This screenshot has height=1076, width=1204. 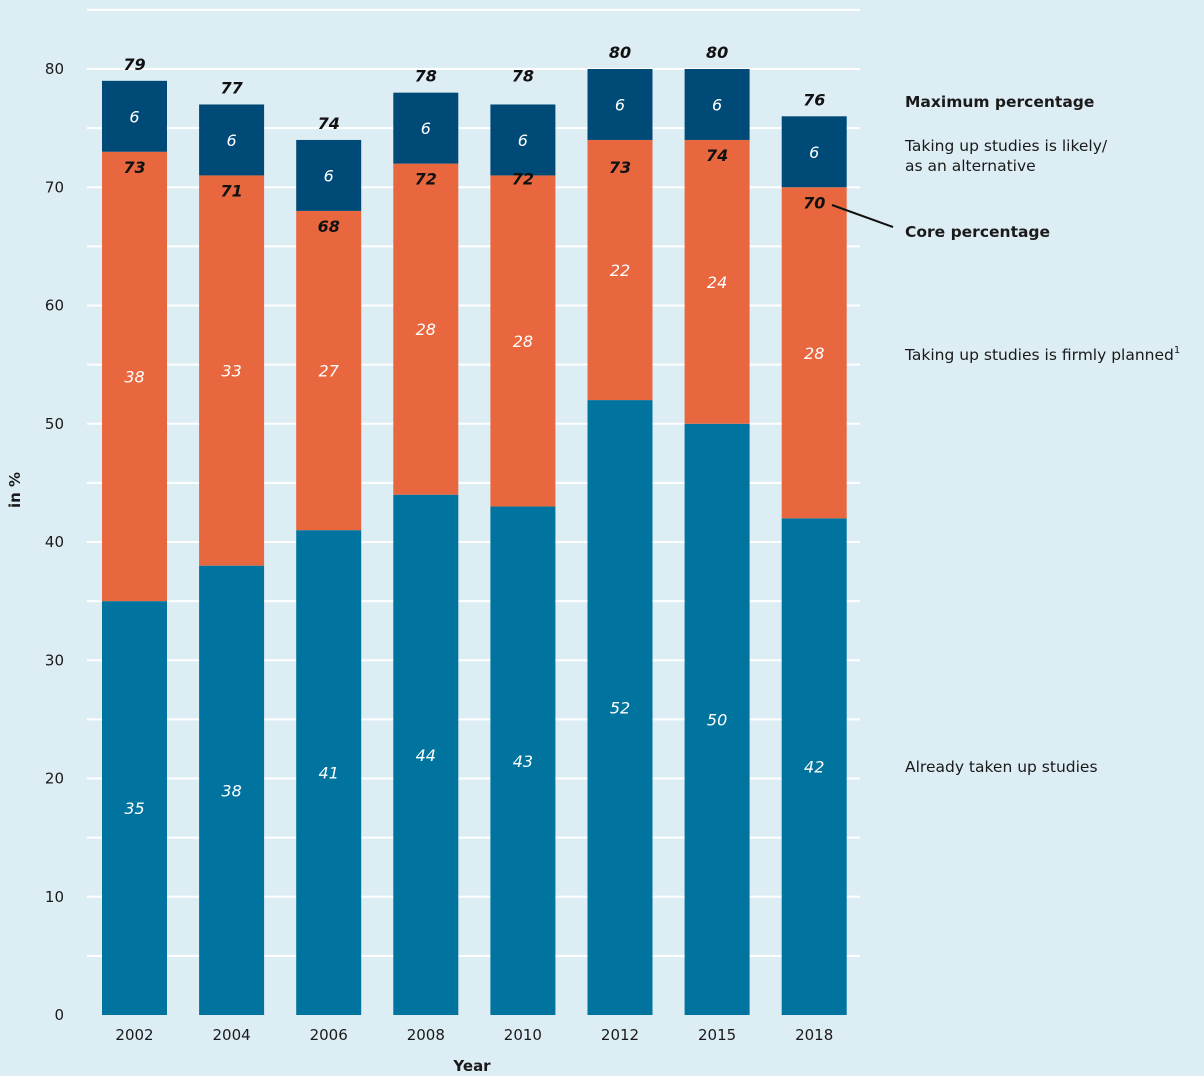 What do you see at coordinates (329, 1035) in the screenshot?
I see `x-tick-2006: 2006` at bounding box center [329, 1035].